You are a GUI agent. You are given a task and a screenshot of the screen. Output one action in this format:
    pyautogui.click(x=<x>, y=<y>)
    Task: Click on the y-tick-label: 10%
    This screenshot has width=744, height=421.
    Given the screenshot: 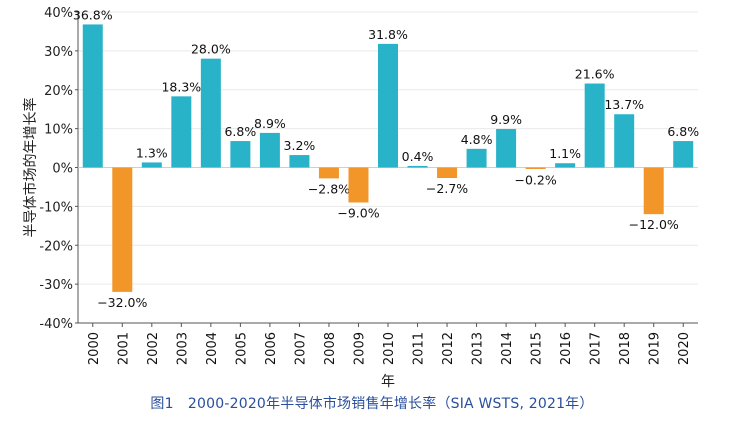 What is the action you would take?
    pyautogui.click(x=58, y=130)
    